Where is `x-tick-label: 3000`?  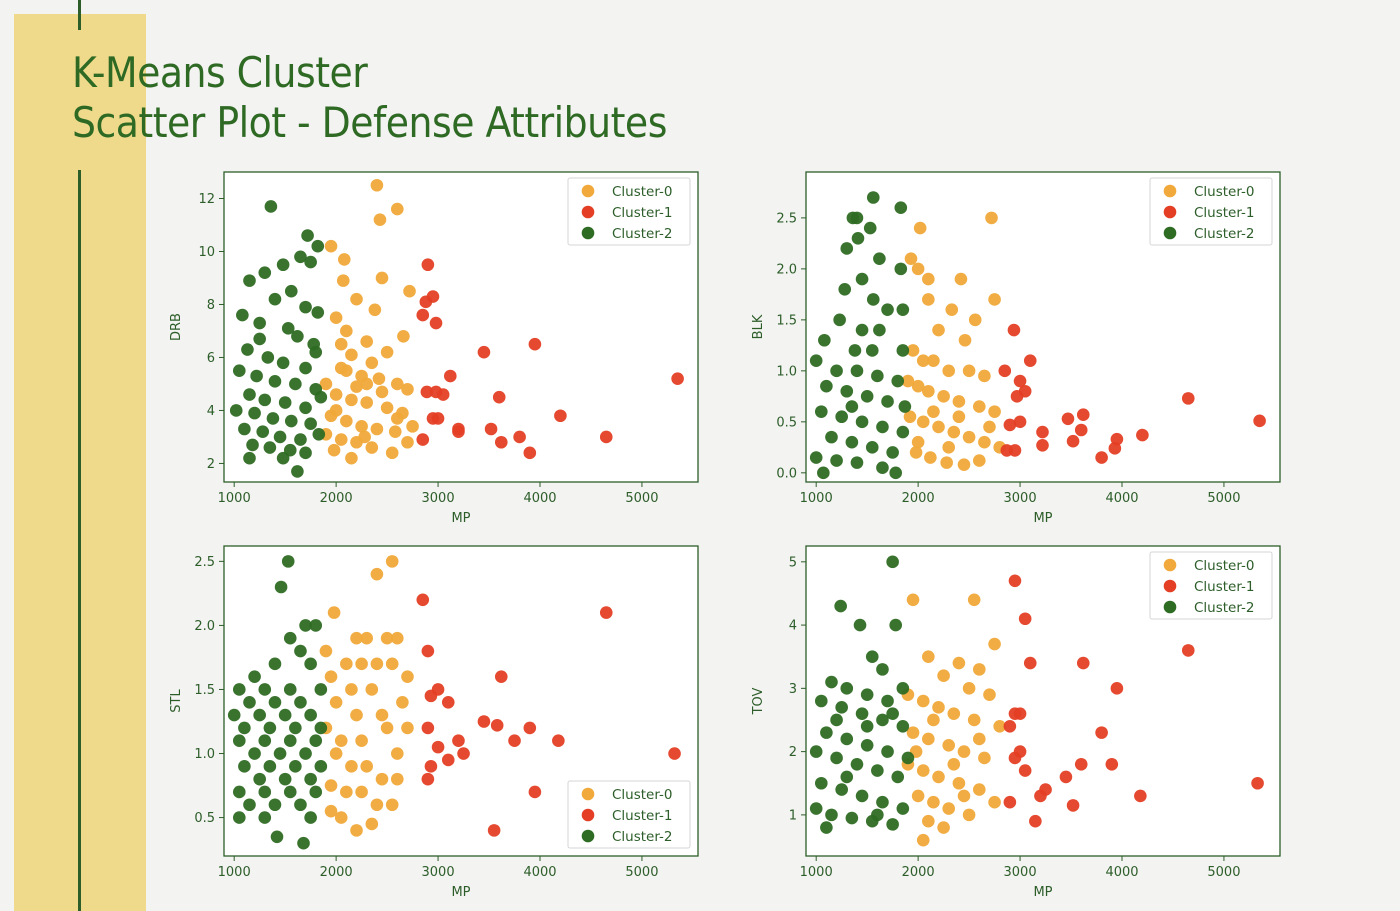
x-tick-label: 3000 is located at coordinates (1020, 498).